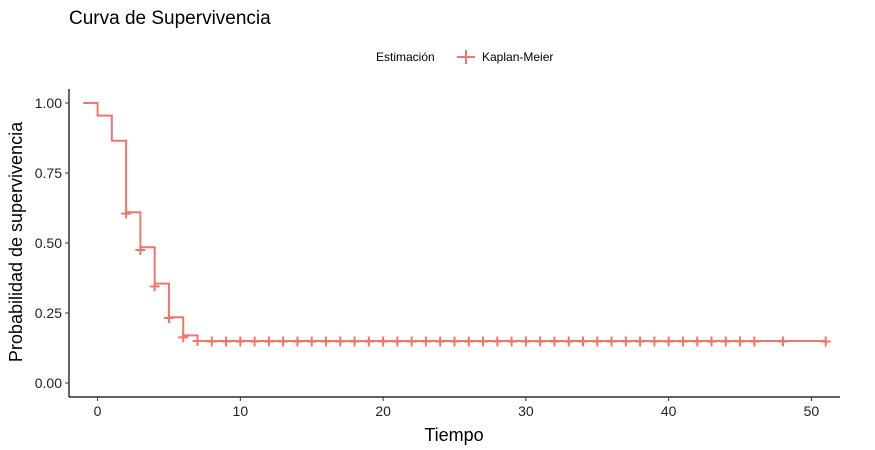  Describe the element at coordinates (170, 18) in the screenshot. I see `chart-title: Curva de Supervivencia` at that location.